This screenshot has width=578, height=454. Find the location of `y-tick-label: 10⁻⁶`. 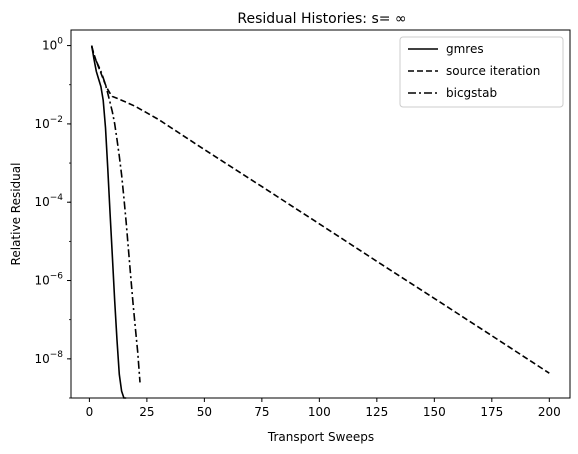

y-tick-label: 10⁻⁶ is located at coordinates (48, 280).